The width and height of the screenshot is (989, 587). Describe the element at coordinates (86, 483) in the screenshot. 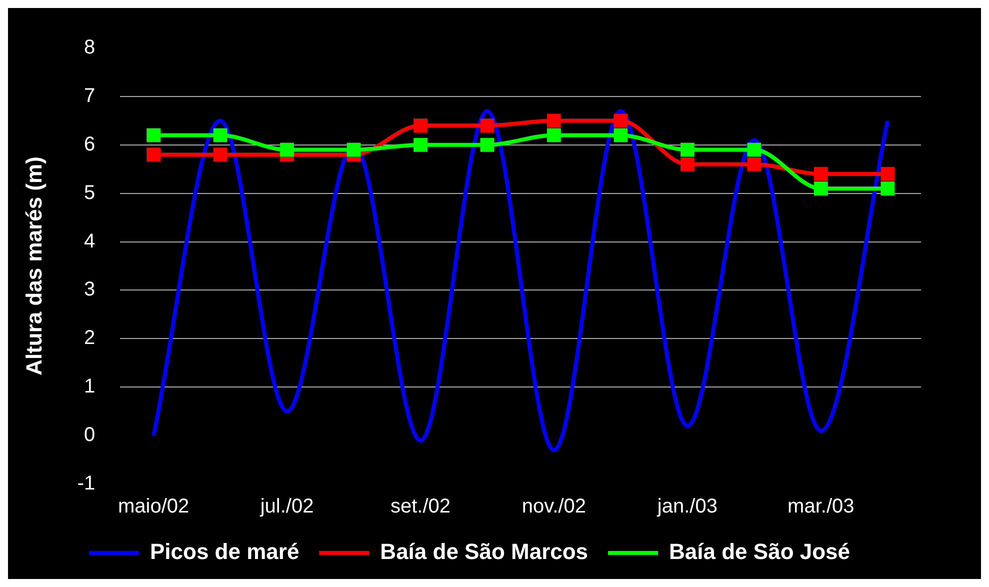

I see `y-tick-label: -1` at that location.